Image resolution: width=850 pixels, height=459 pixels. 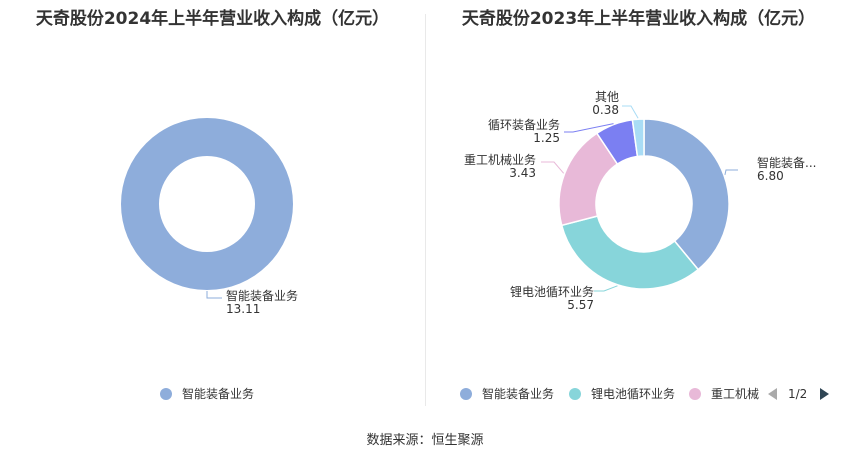 What do you see at coordinates (546, 138) in the screenshot?
I see `slice-value-label: 1.25` at bounding box center [546, 138].